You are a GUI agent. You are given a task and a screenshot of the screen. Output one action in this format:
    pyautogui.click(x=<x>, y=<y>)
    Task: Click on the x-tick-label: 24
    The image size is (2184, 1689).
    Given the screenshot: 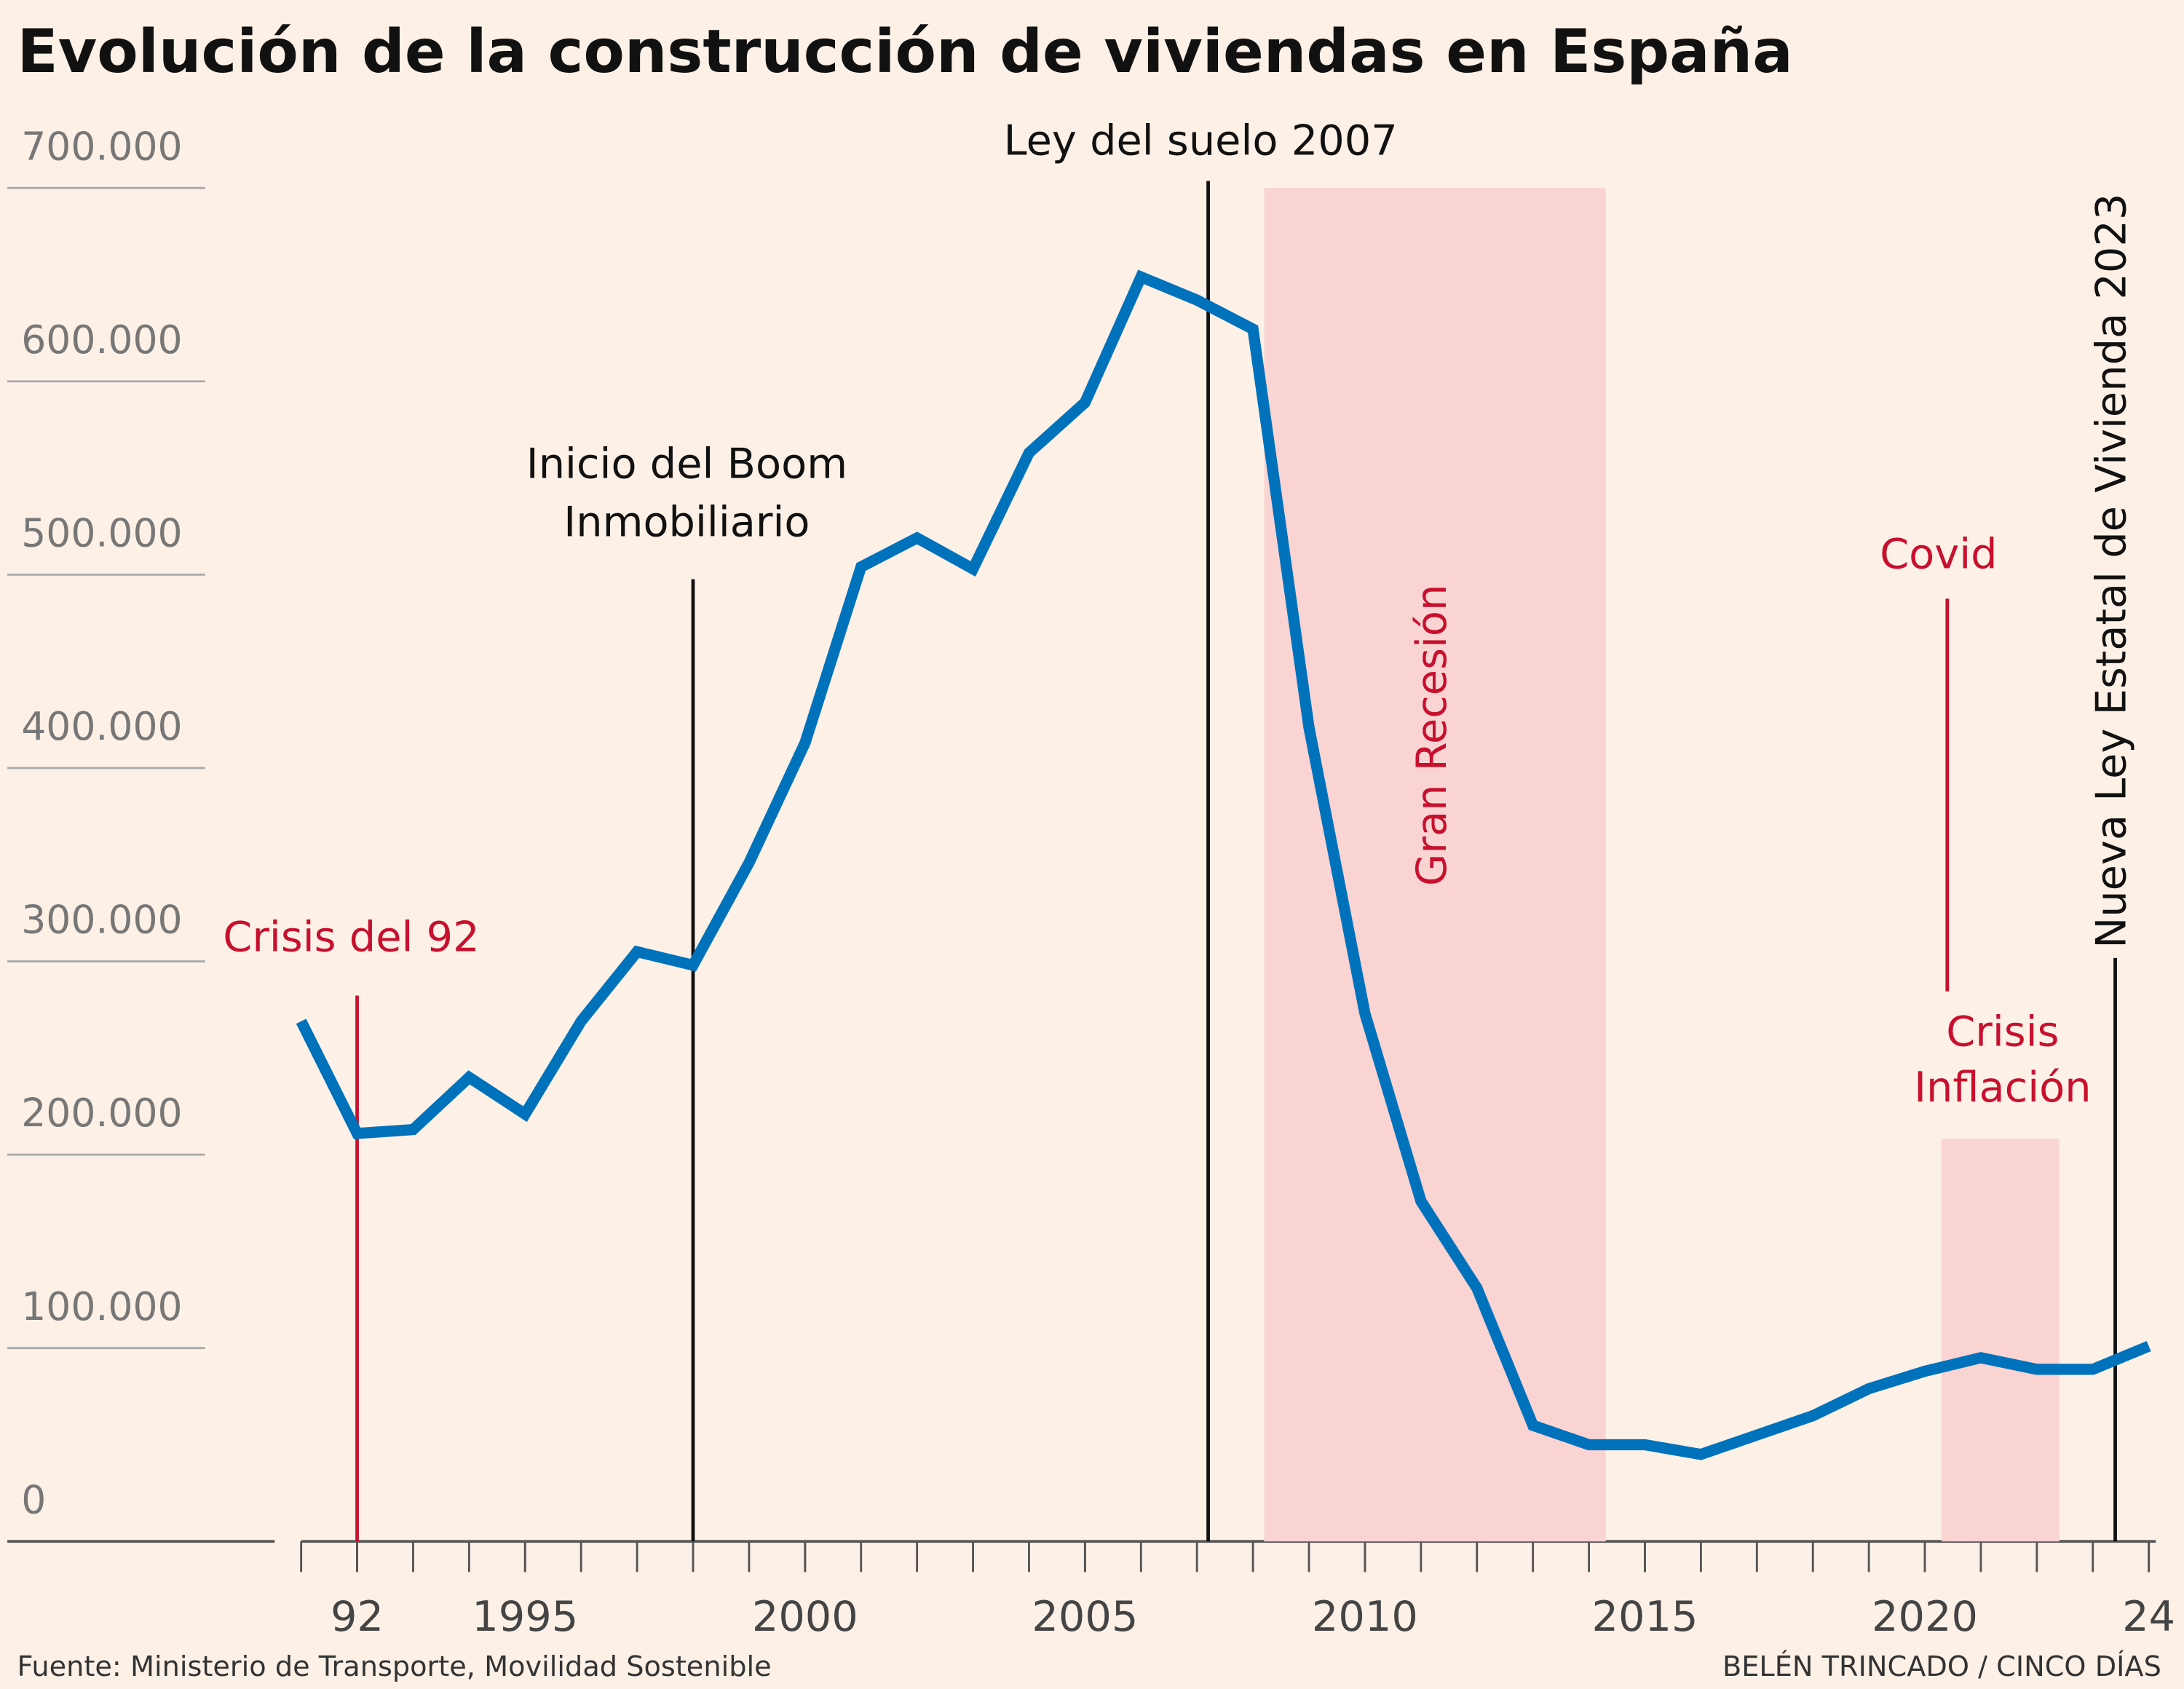 What is the action you would take?
    pyautogui.click(x=2148, y=1616)
    